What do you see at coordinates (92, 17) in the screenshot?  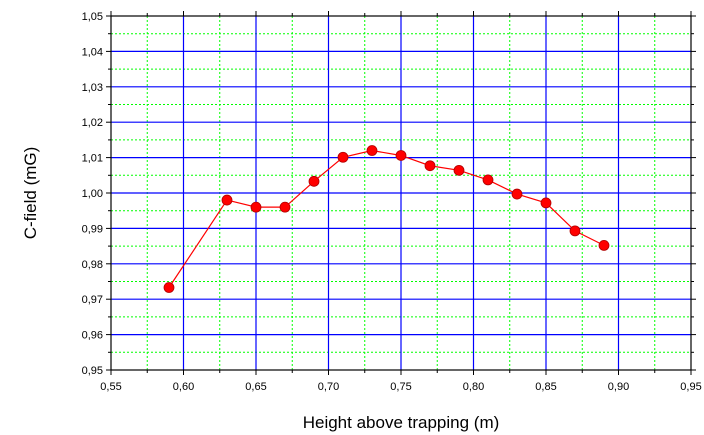 I see `y-tick-label: 1,05` at bounding box center [92, 17].